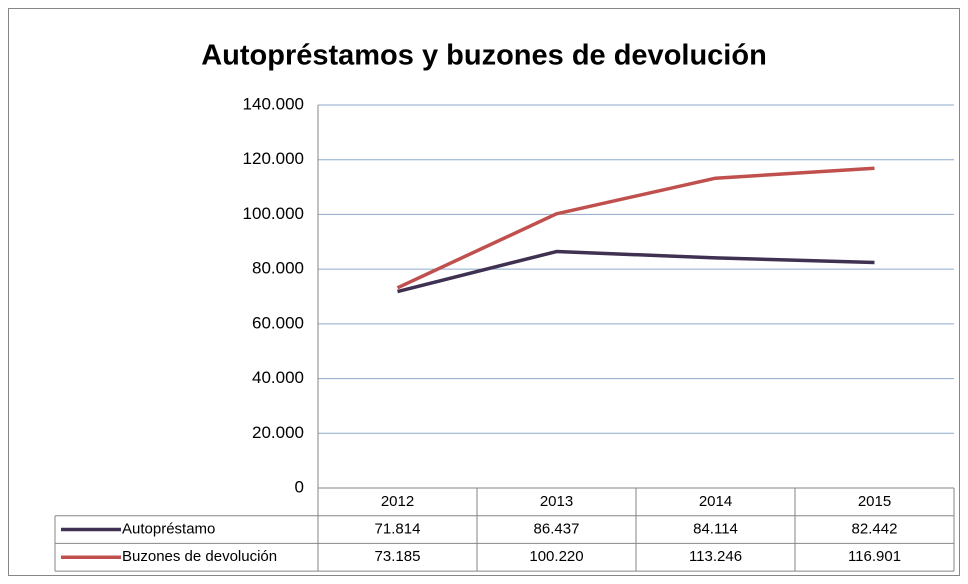 The image size is (968, 584). Describe the element at coordinates (273, 158) in the screenshot. I see `y-tick-label: 120.000` at that location.